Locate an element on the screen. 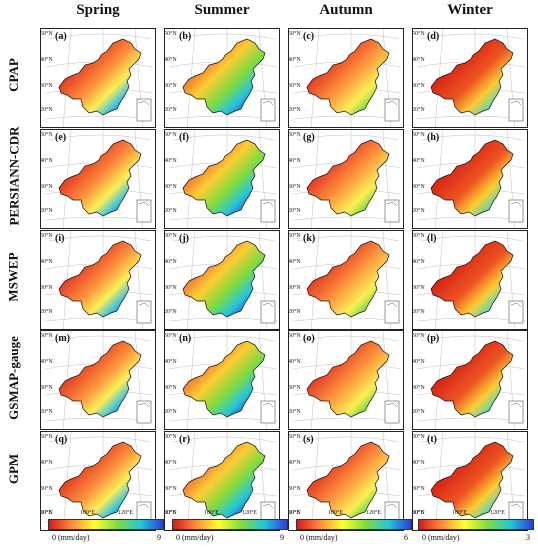 This screenshot has height=550, width=538. panel-letter: (g) is located at coordinates (309, 137).